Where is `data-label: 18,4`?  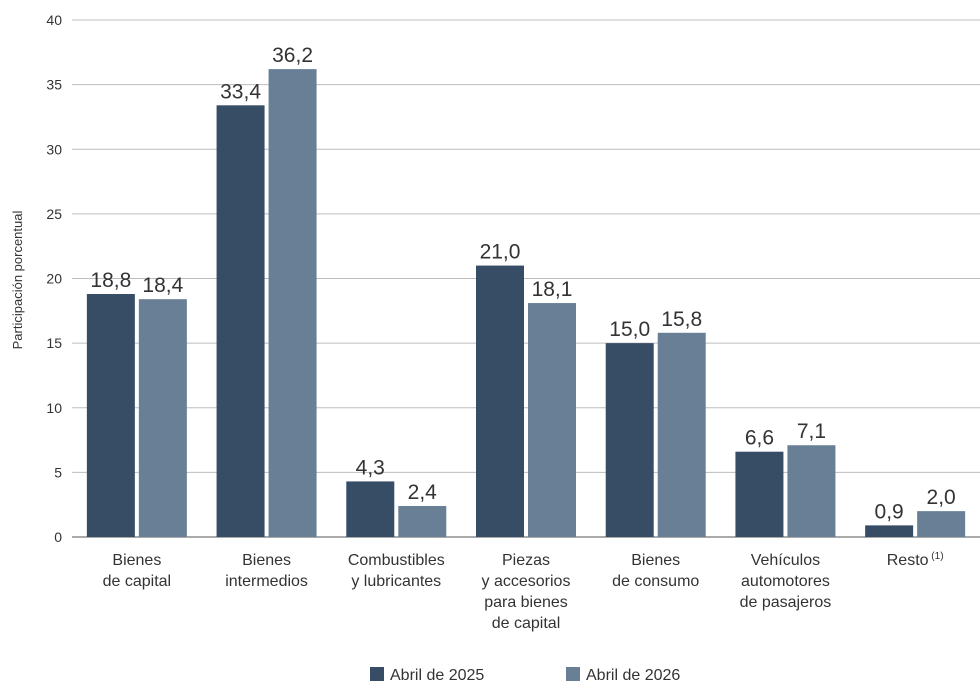 data-label: 18,4 is located at coordinates (162, 285).